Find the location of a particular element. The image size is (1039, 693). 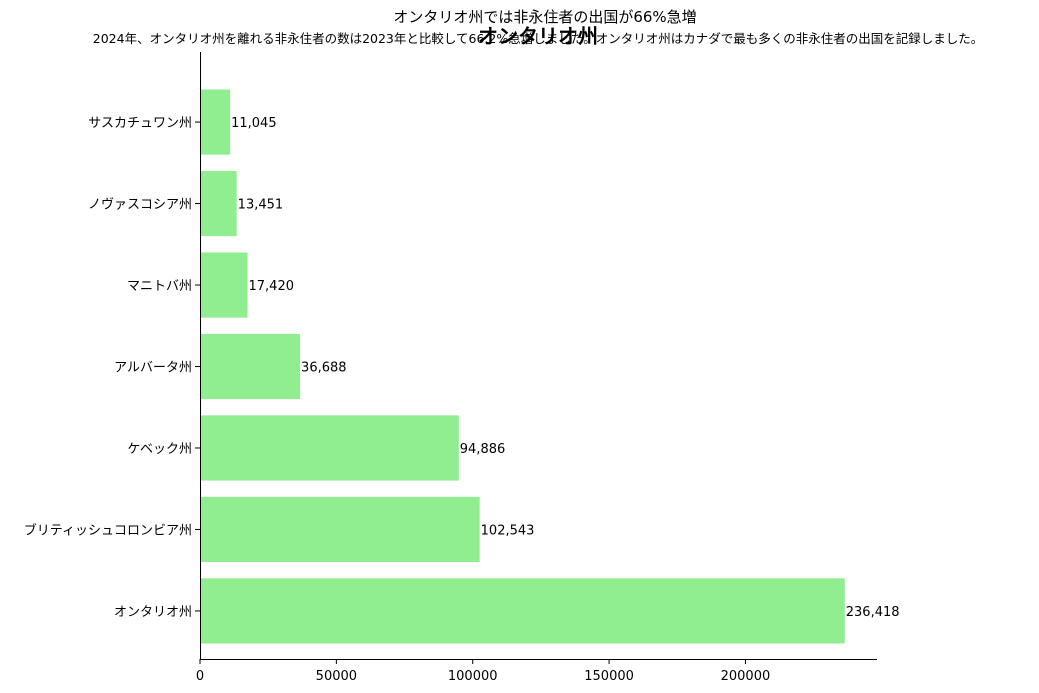

x-tick-label: 50000 is located at coordinates (336, 676).